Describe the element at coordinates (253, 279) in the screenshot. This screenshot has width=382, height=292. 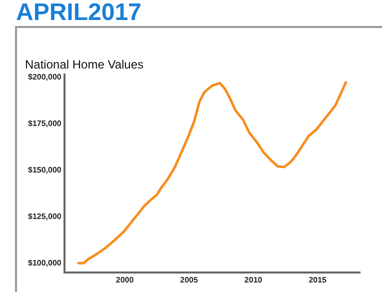
I see `x-tick-label: 2010` at that location.